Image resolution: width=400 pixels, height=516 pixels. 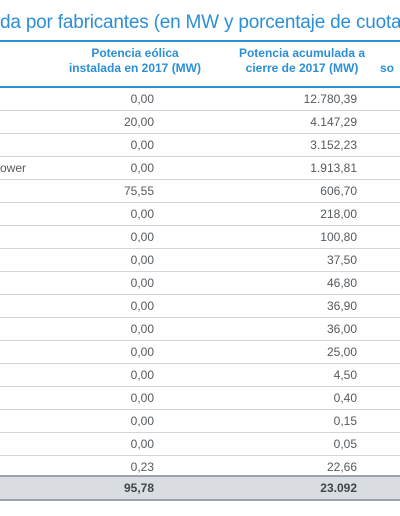 What do you see at coordinates (302, 68) in the screenshot?
I see `header-cumulative-line2: cierre de 2017 (MW)` at bounding box center [302, 68].